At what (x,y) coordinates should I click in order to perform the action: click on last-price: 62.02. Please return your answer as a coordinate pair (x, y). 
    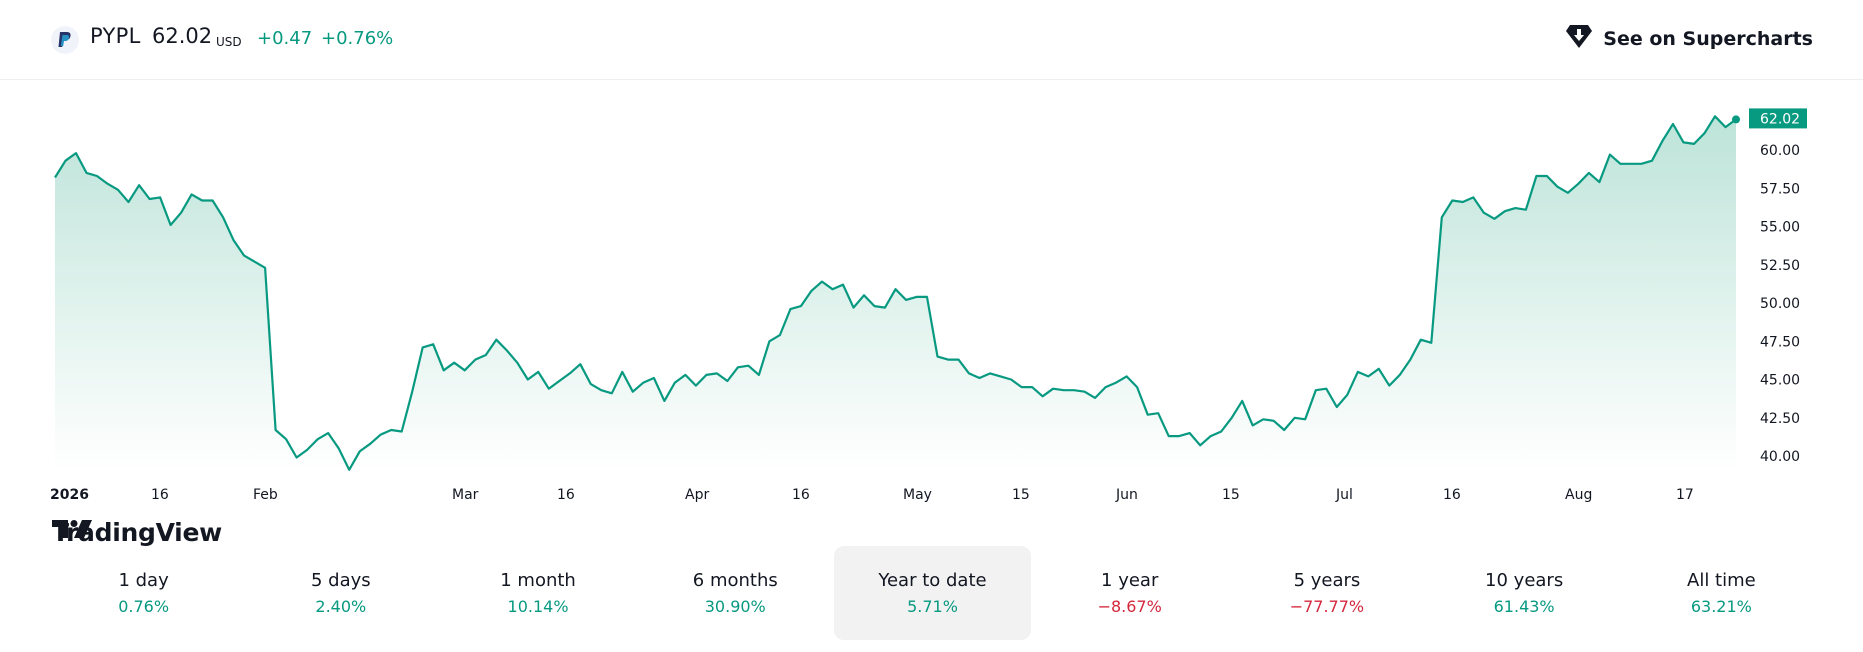
    Looking at the image, I should click on (182, 36).